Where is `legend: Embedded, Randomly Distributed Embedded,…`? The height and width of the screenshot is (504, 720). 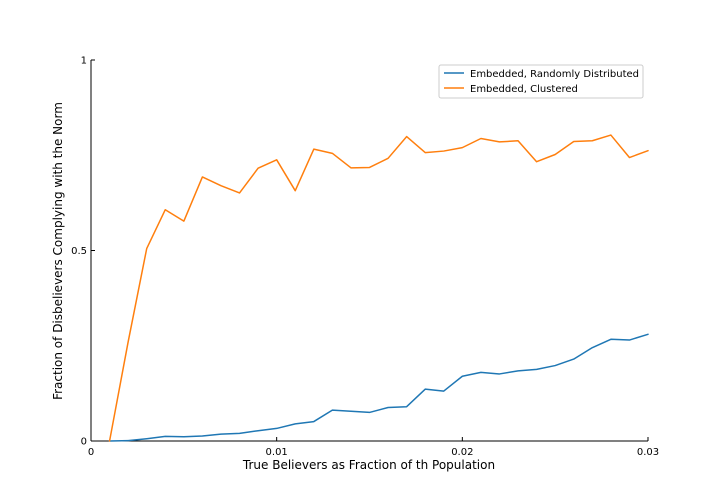
legend: Embedded, Randomly Distributed Embedded,… is located at coordinates (541, 81).